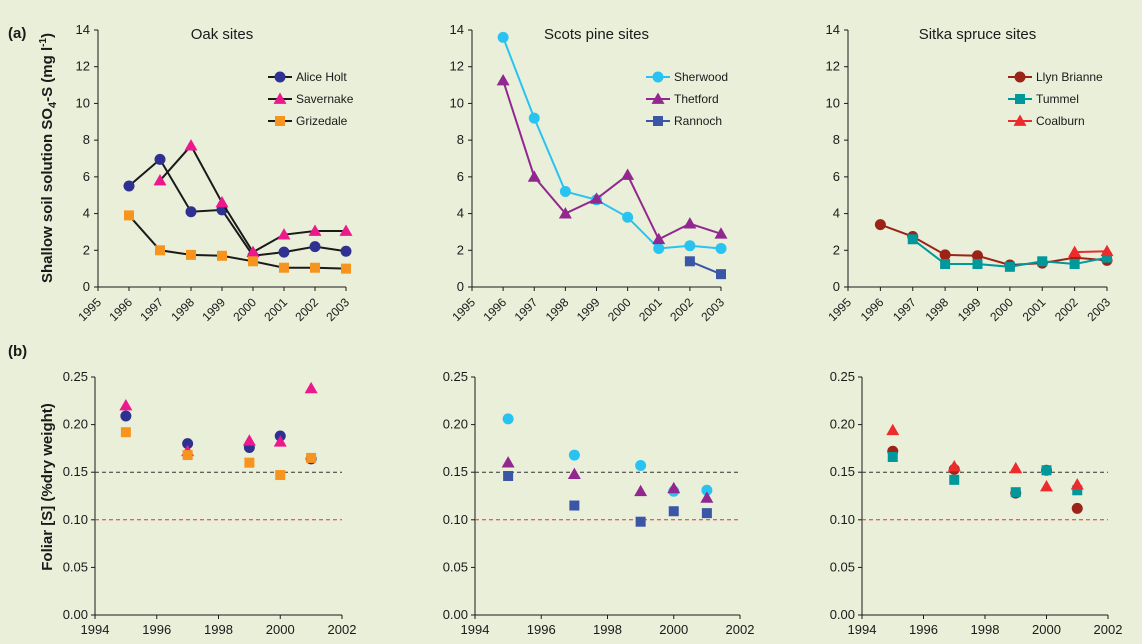 This screenshot has width=1142, height=644. Describe the element at coordinates (75, 471) in the screenshot. I see `chart-4-y-tick-label: 0.15` at that location.